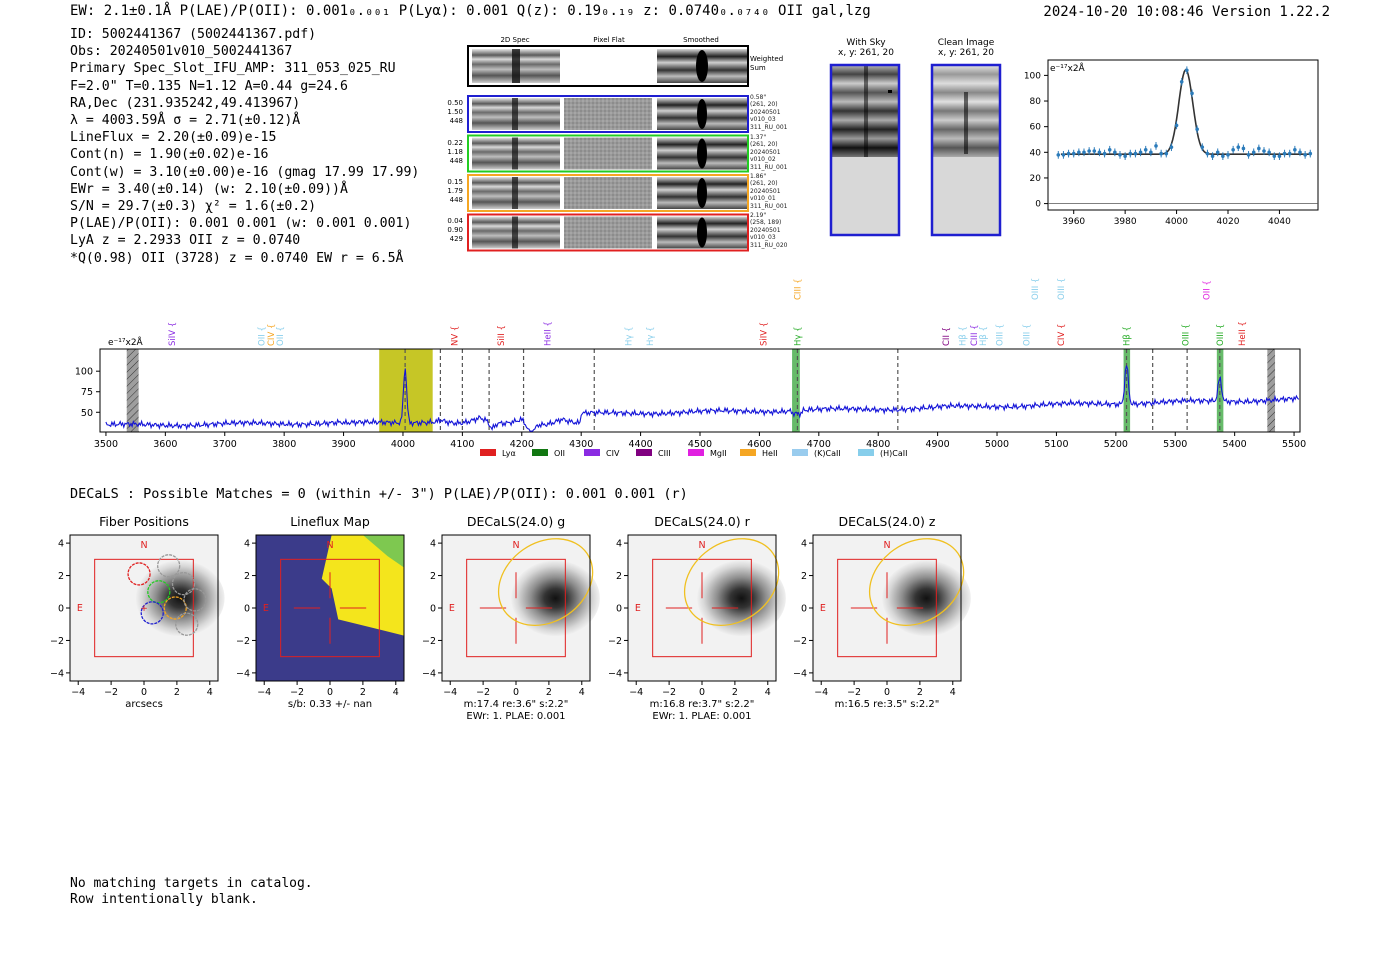 Image resolution: width=1400 pixels, height=953 pixels. What do you see at coordinates (548, 333) in the screenshot?
I see `spectrum-line-label: HeII {` at bounding box center [548, 333].